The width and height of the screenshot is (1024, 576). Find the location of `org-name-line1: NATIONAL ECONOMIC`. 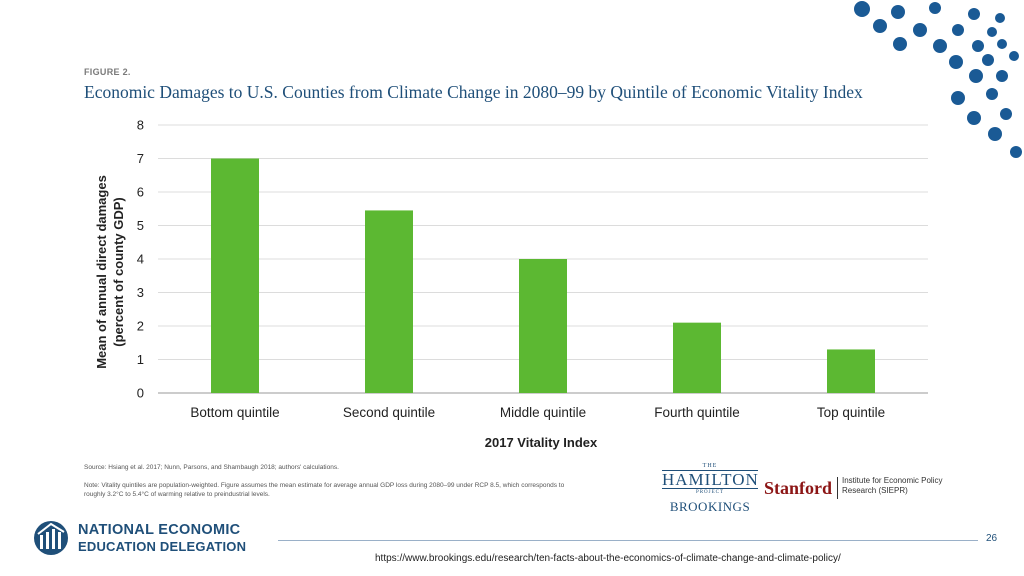

org-name-line1: NATIONAL ECONOMIC is located at coordinates (159, 530).